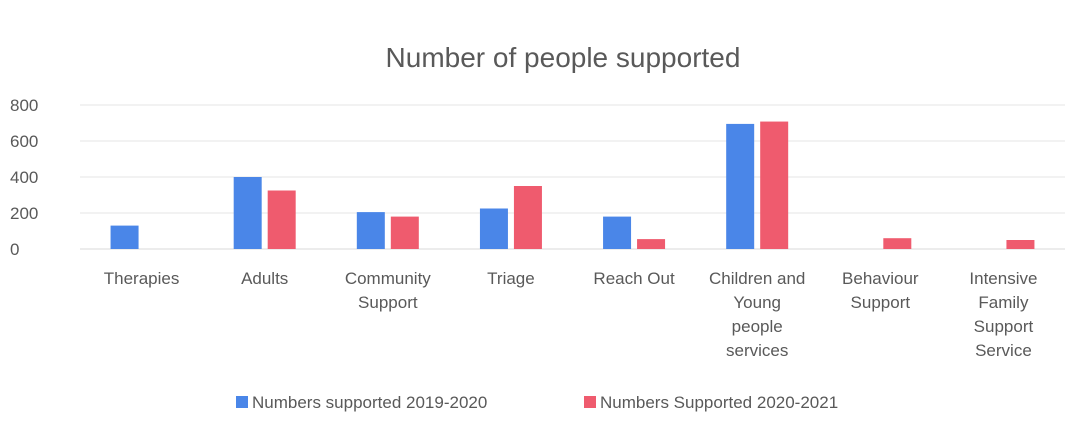 Image resolution: width=1086 pixels, height=435 pixels. What do you see at coordinates (1003, 314) in the screenshot?
I see `x-category-label: Intensive Family Support Service` at bounding box center [1003, 314].